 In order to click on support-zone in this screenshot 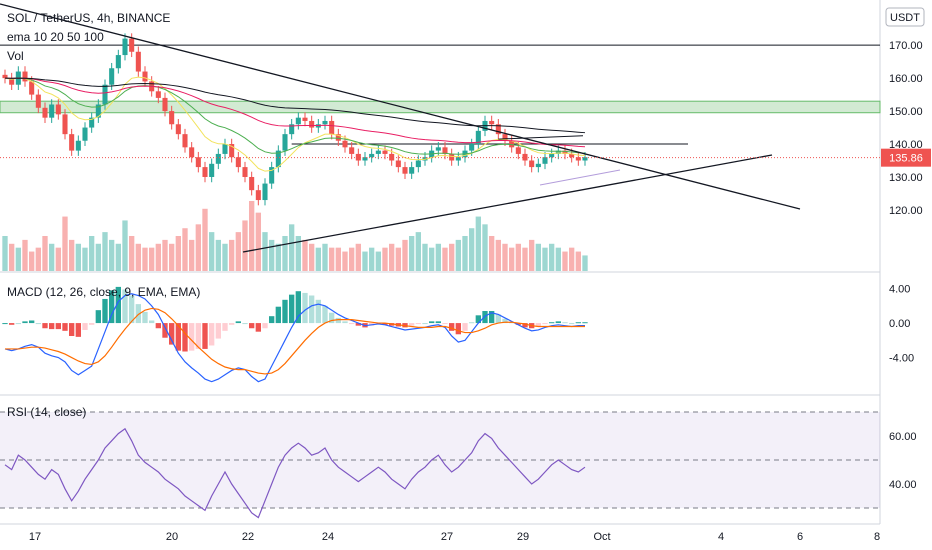, I will do `click(440, 107)`.